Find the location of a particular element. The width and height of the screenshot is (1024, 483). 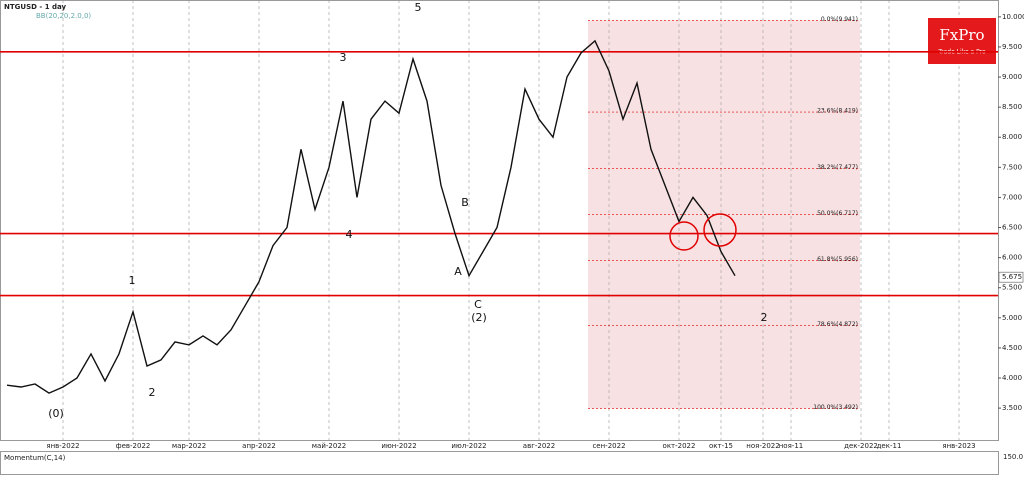

wave-label: C is located at coordinates (478, 304).